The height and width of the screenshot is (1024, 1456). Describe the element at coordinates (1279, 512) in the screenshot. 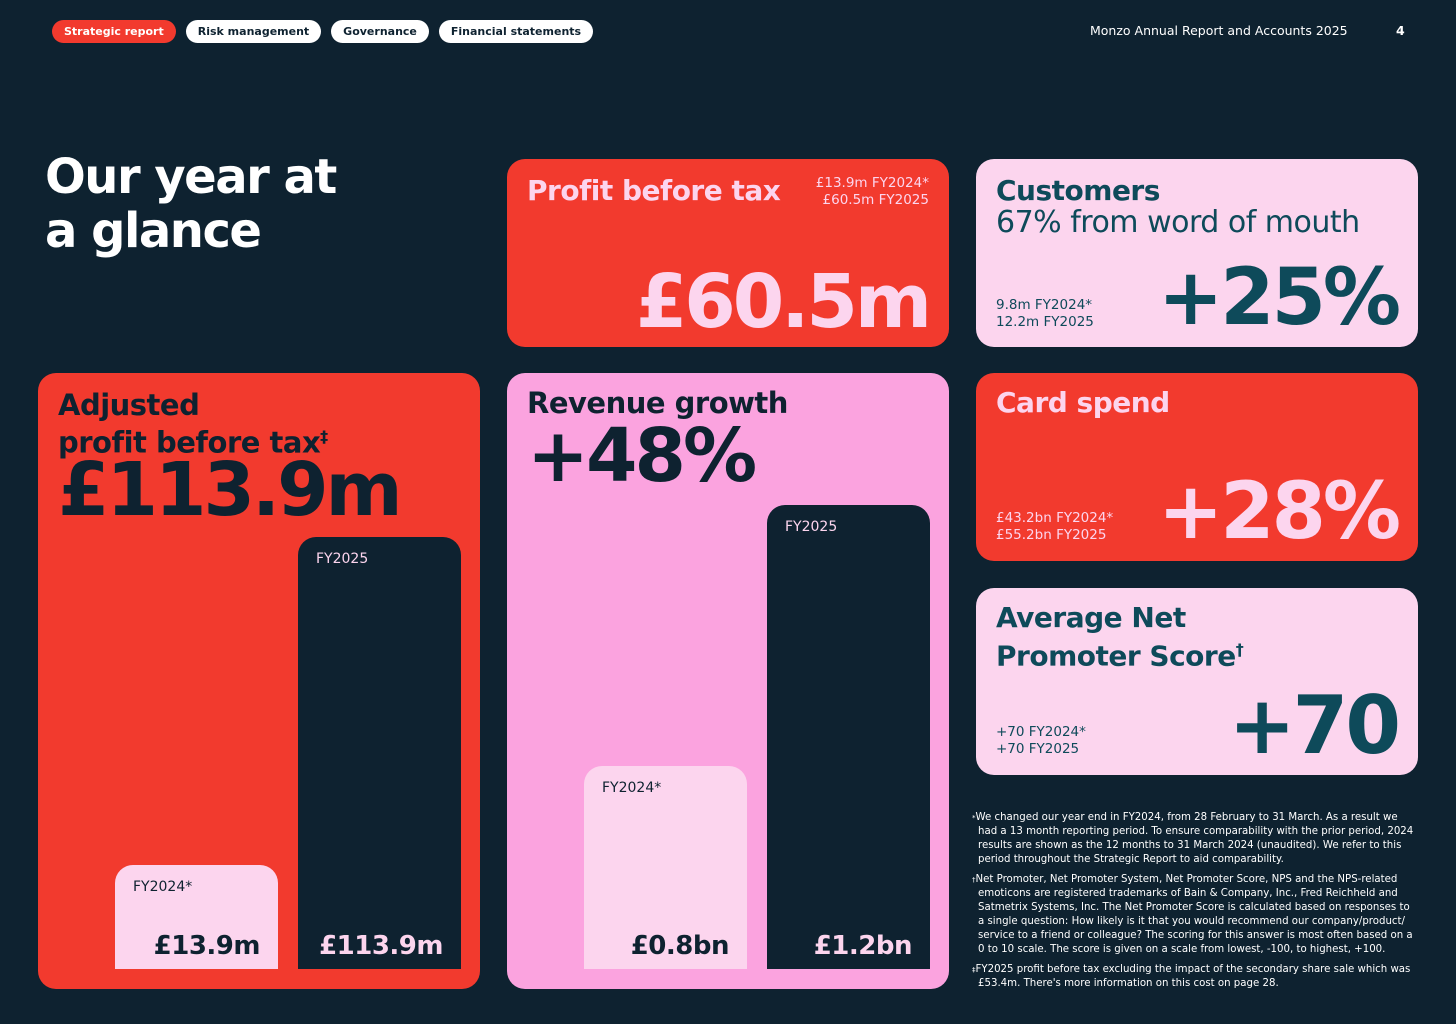

I see `card-spend-value: +28%` at that location.